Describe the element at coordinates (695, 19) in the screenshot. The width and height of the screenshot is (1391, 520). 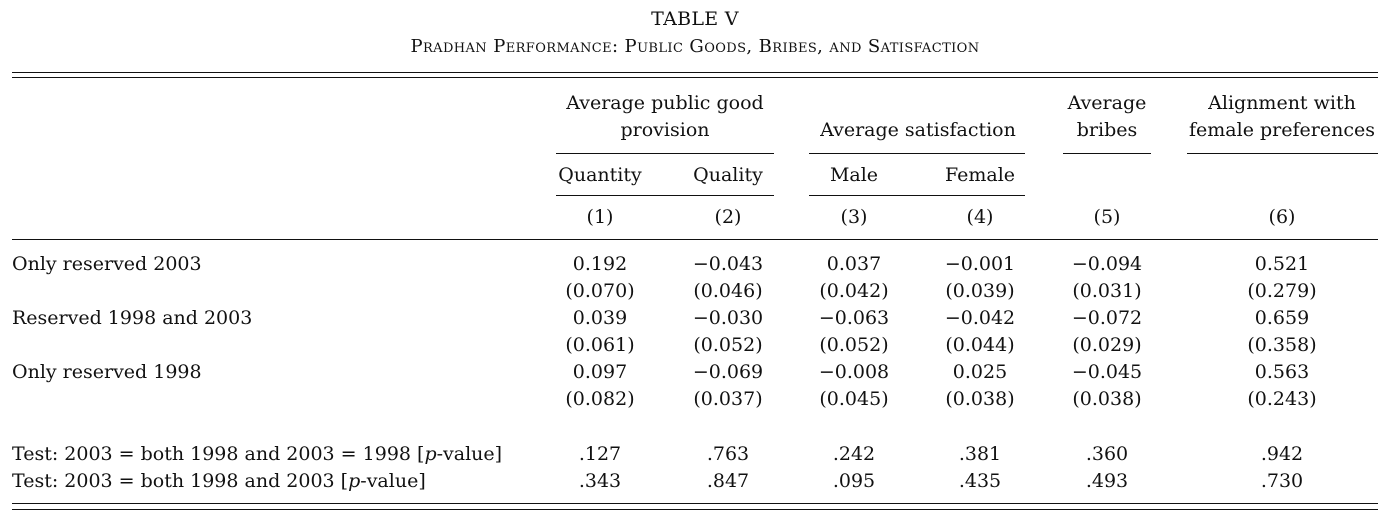
I see `table-number: TABLE V` at that location.